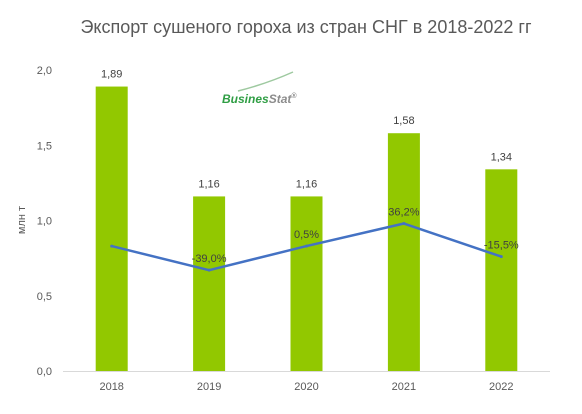  I want to click on x-tick-label: 2019, so click(209, 387).